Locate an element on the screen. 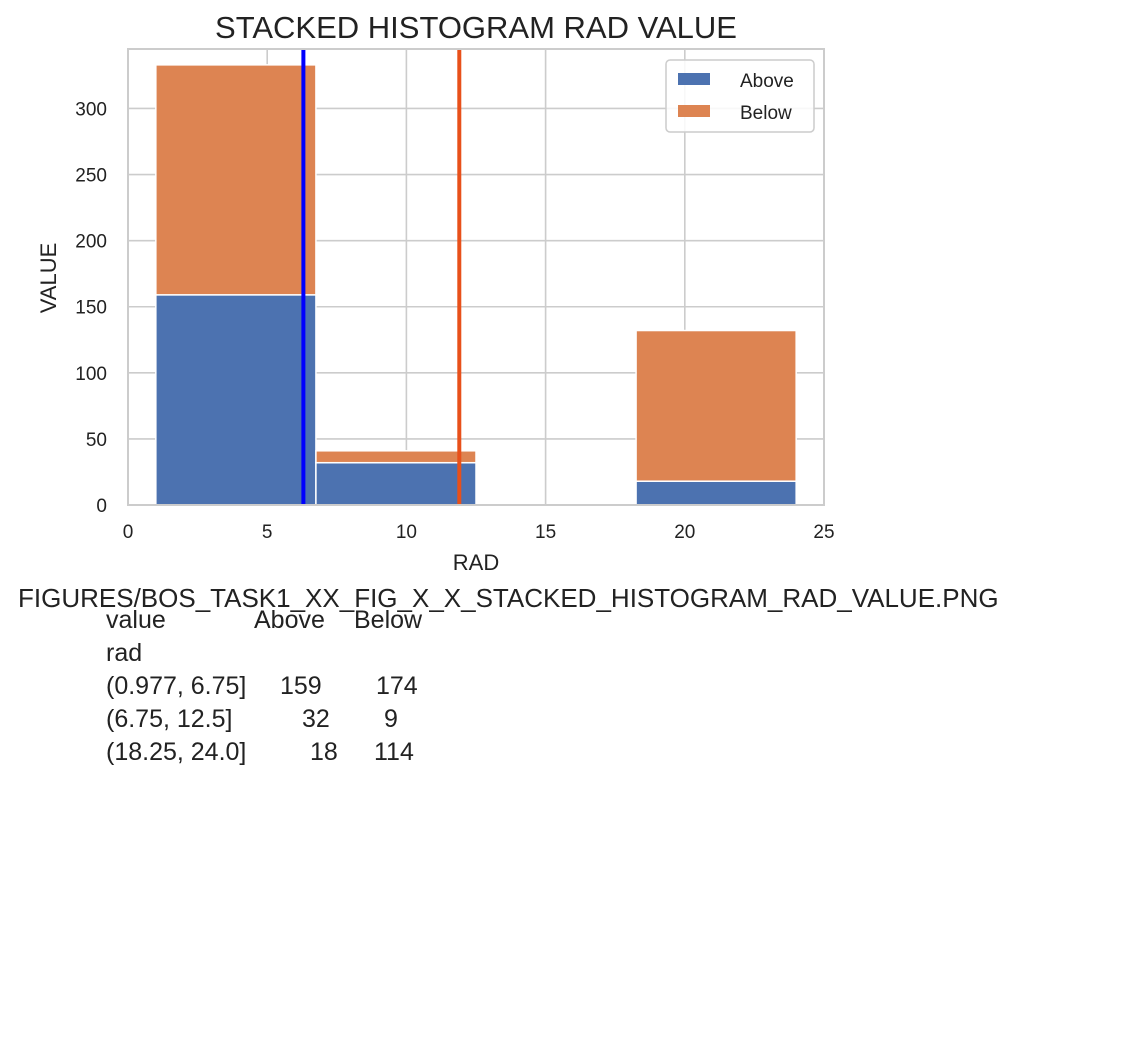 The width and height of the screenshot is (1128, 1052). table-index-name: rad is located at coordinates (124, 653).